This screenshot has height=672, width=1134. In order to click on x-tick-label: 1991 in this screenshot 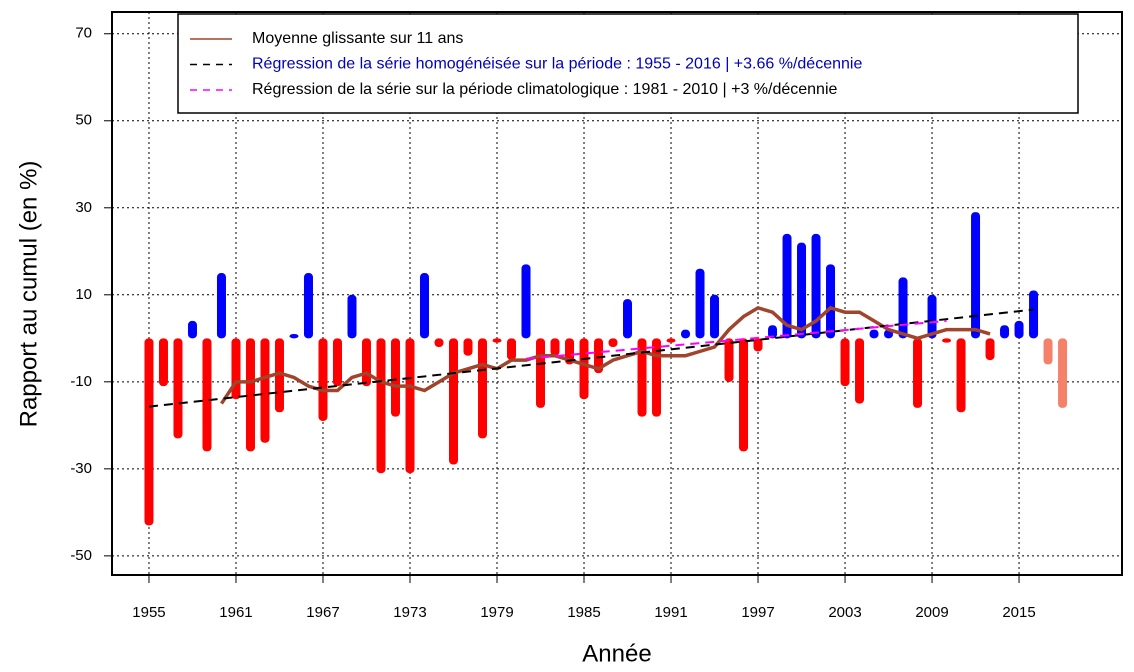, I will do `click(670, 612)`.